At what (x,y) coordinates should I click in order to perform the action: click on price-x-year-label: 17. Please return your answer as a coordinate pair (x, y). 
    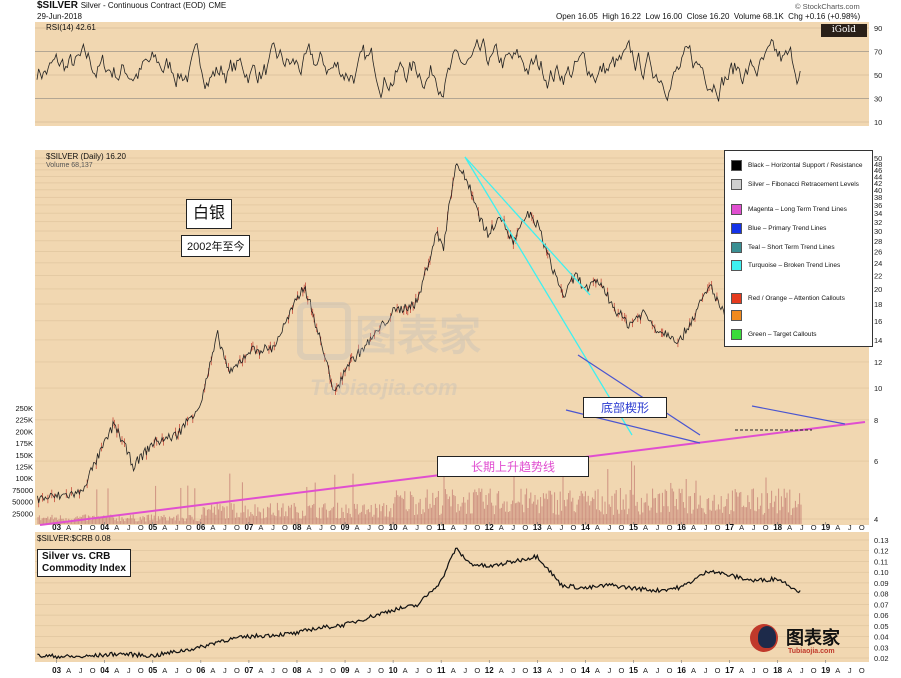
    Looking at the image, I should click on (729, 527).